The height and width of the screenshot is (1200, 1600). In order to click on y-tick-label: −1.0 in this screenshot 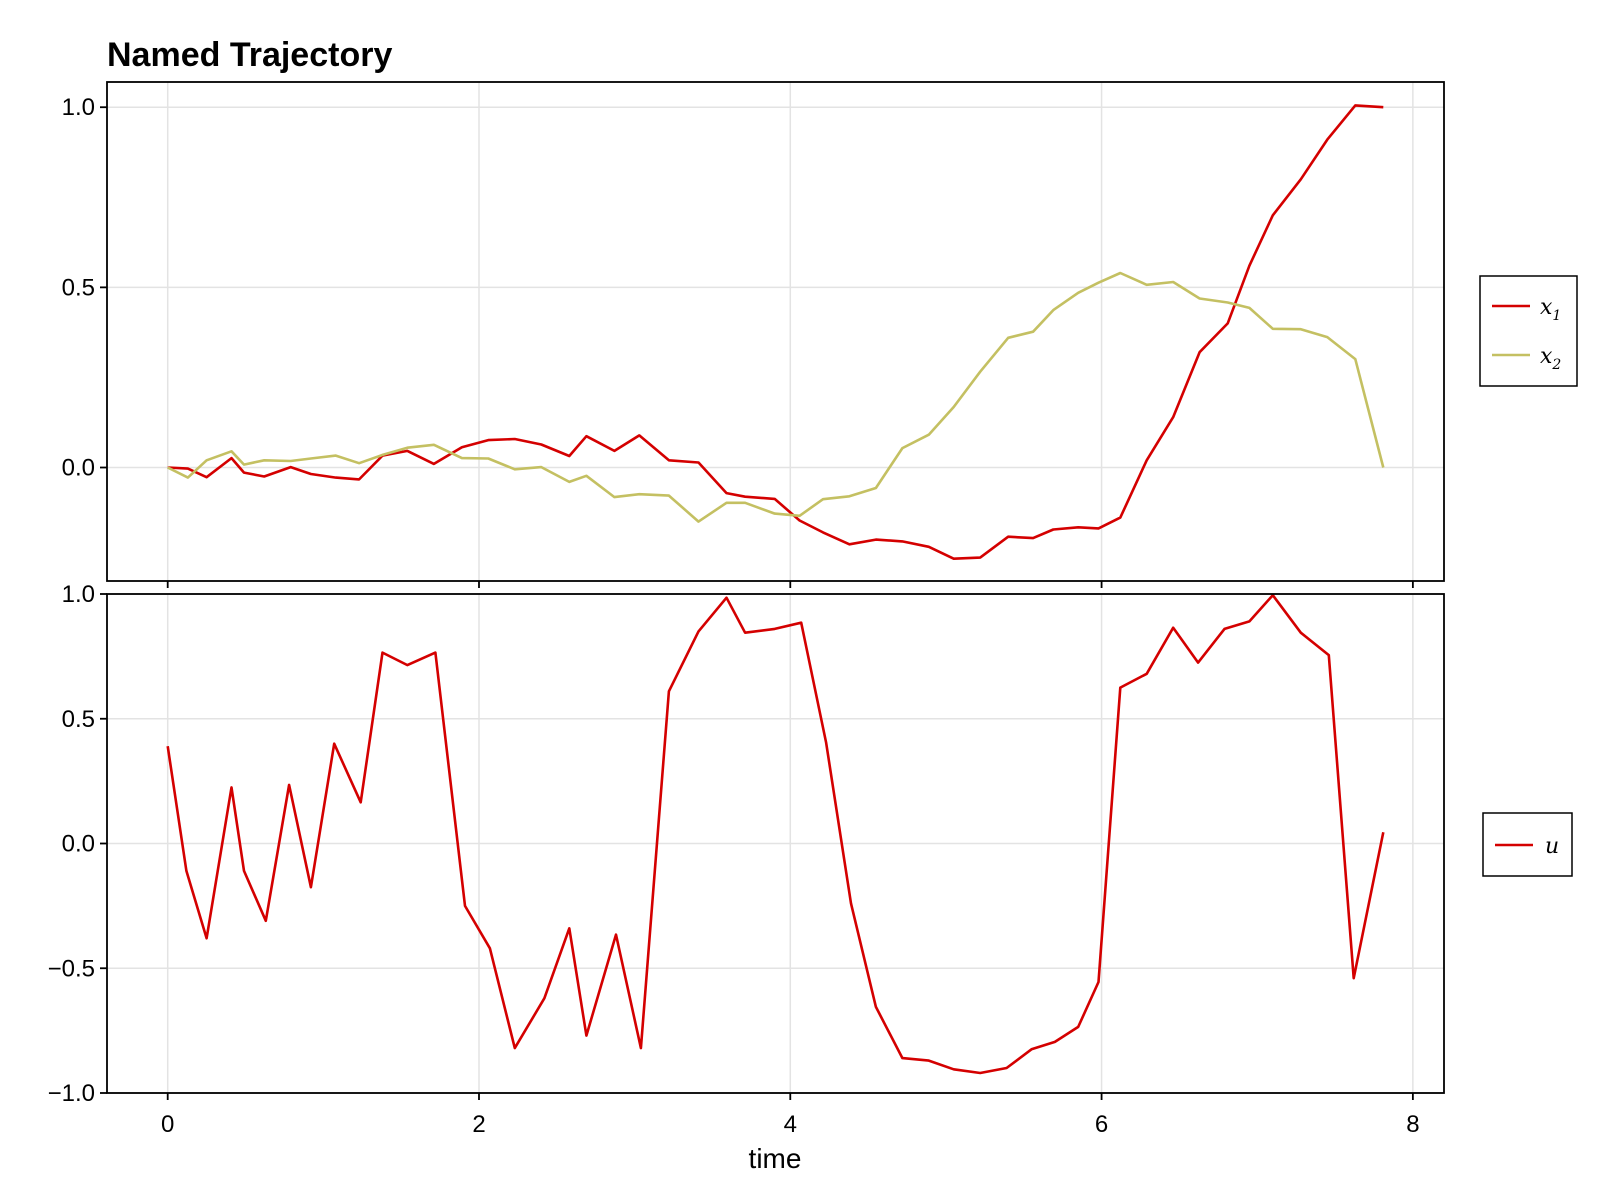, I will do `click(71, 1093)`.